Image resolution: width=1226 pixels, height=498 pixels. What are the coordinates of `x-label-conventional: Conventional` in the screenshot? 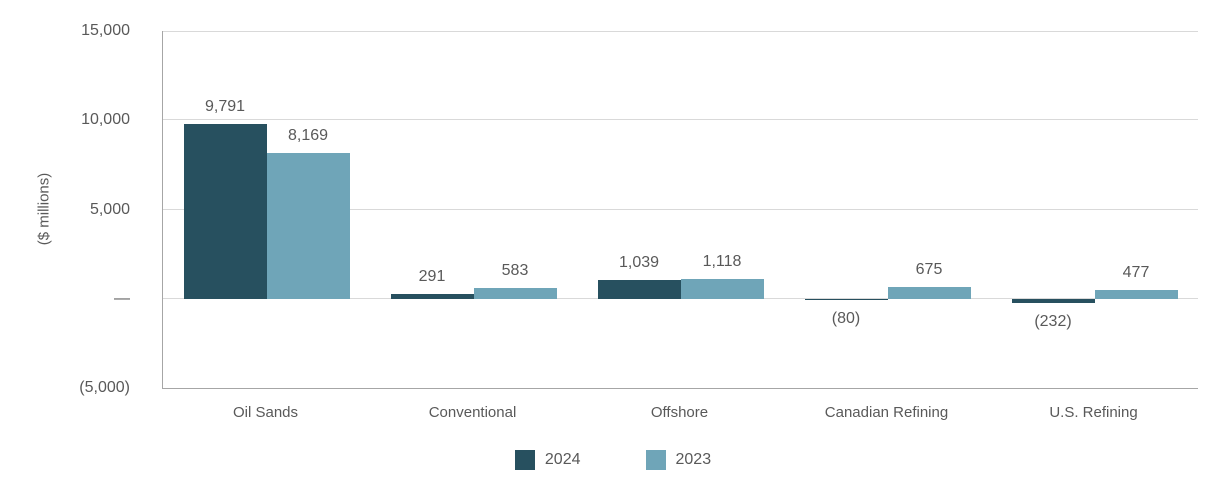 It's located at (472, 412).